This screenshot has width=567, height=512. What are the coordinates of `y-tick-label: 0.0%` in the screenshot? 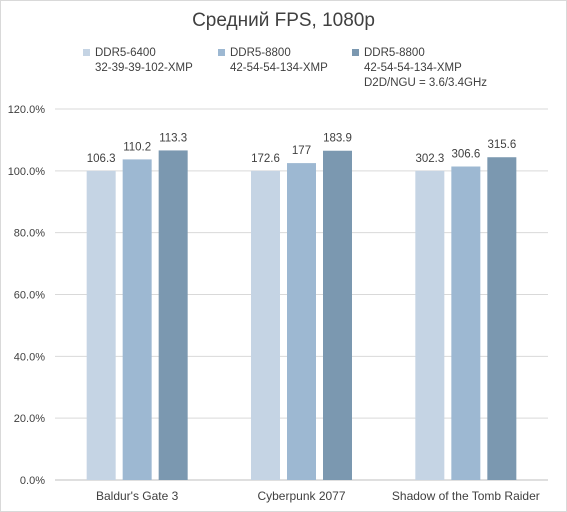 It's located at (32, 481).